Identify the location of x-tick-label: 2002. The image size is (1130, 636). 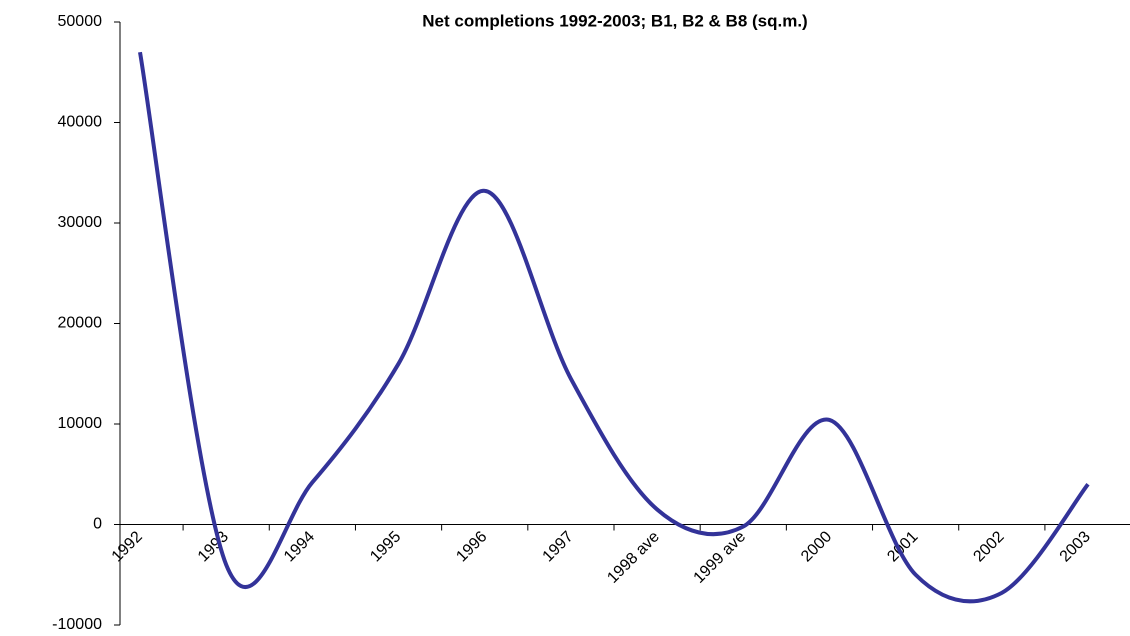
(988, 546).